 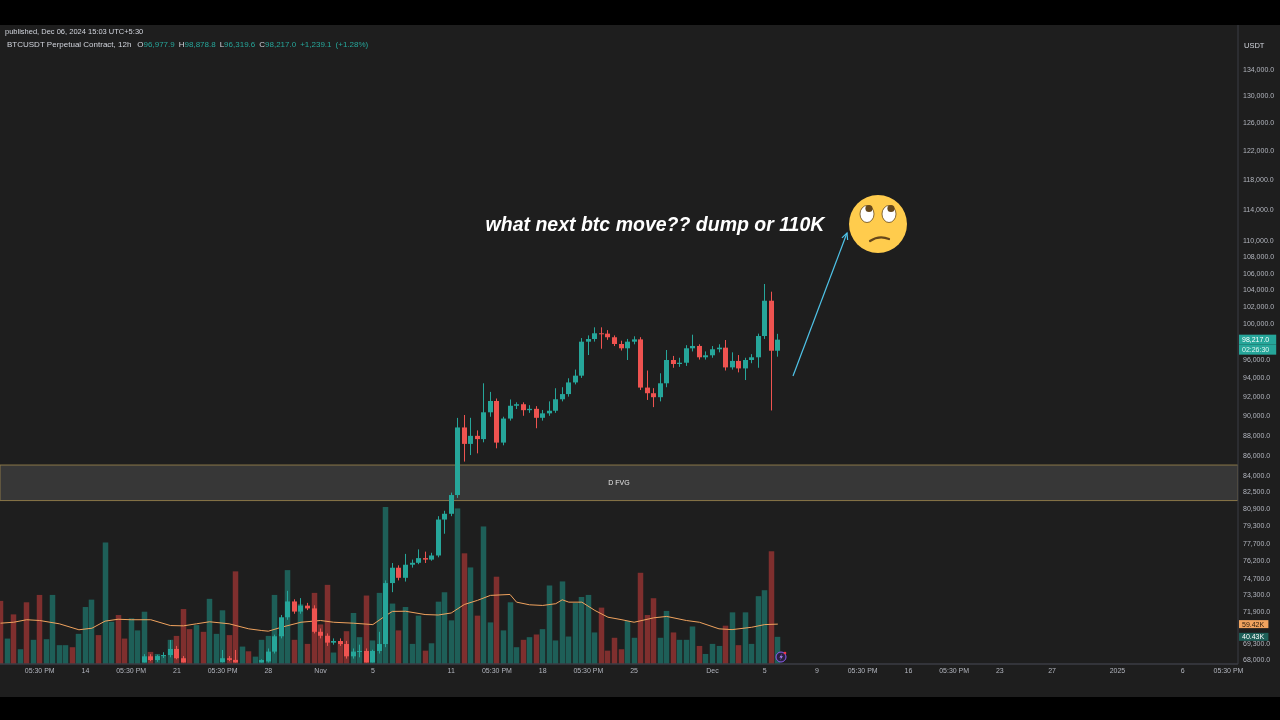 What do you see at coordinates (69, 44) in the screenshot?
I see `text: BTCUSDT Perpetual Contract, 12h` at bounding box center [69, 44].